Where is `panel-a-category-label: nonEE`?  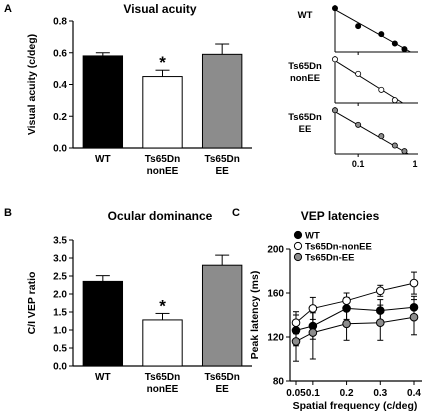 panel-a-category-label: nonEE is located at coordinates (163, 171).